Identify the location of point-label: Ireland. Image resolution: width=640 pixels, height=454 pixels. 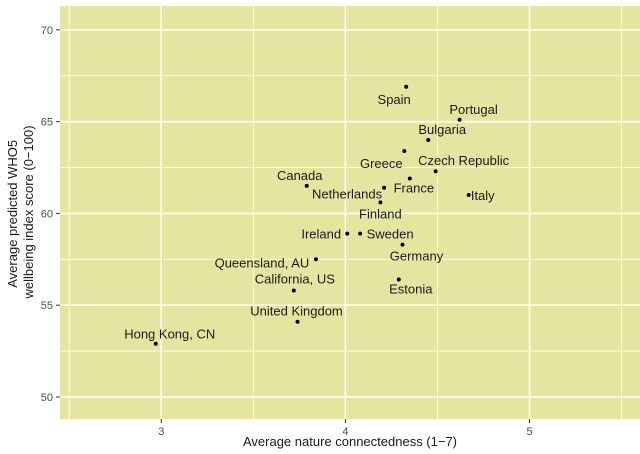
(321, 234).